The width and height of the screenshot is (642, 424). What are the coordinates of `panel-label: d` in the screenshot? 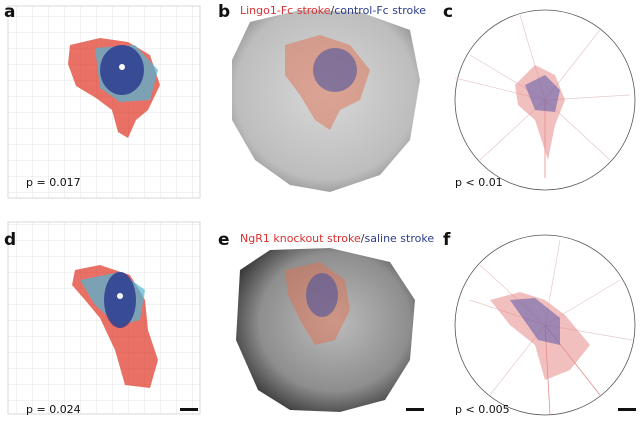 It's located at (10, 240).